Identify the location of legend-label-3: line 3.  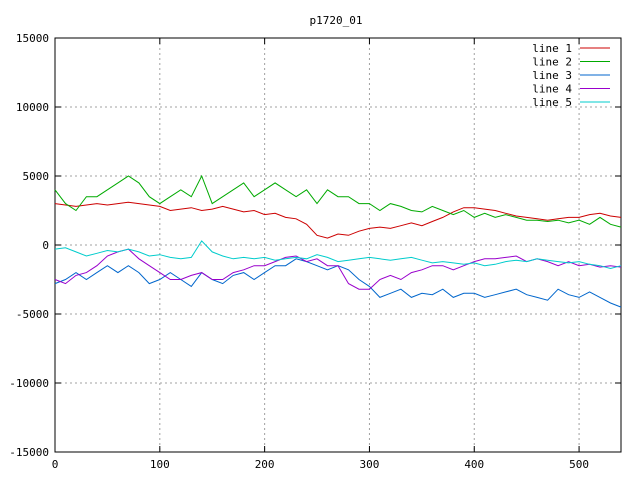
(552, 75).